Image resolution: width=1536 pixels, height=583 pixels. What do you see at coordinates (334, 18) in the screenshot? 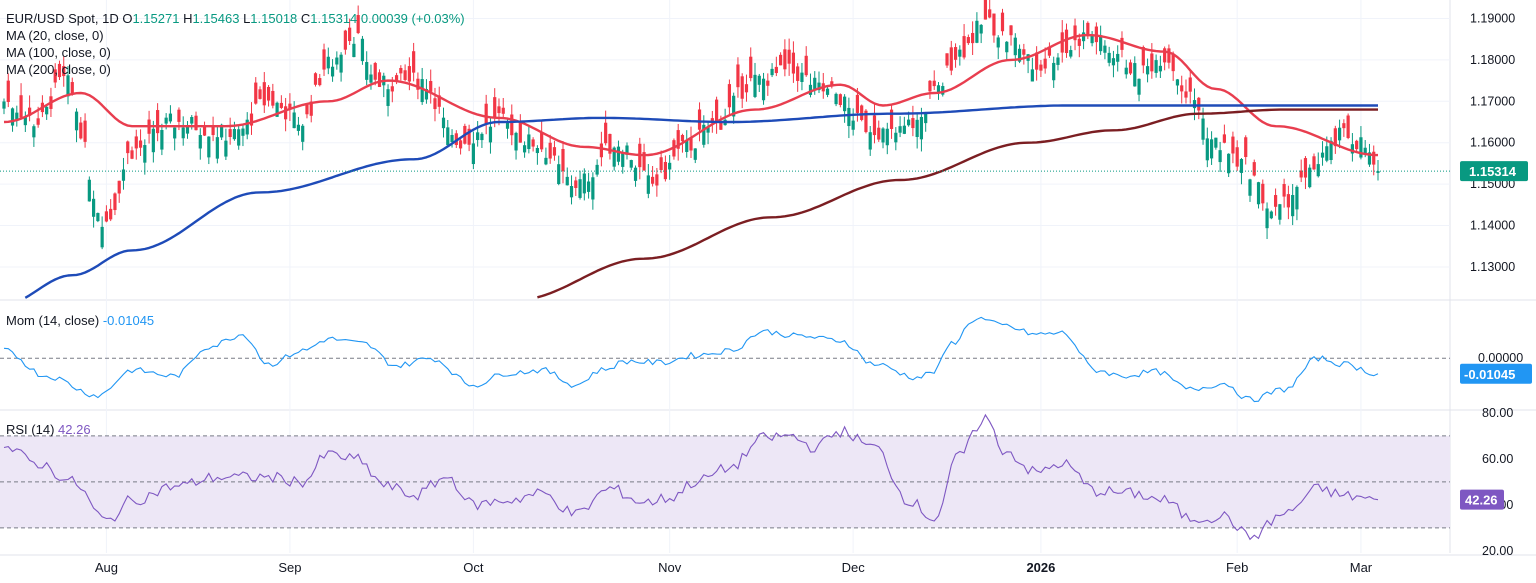
I see `ohlc-value: 1.15314` at bounding box center [334, 18].